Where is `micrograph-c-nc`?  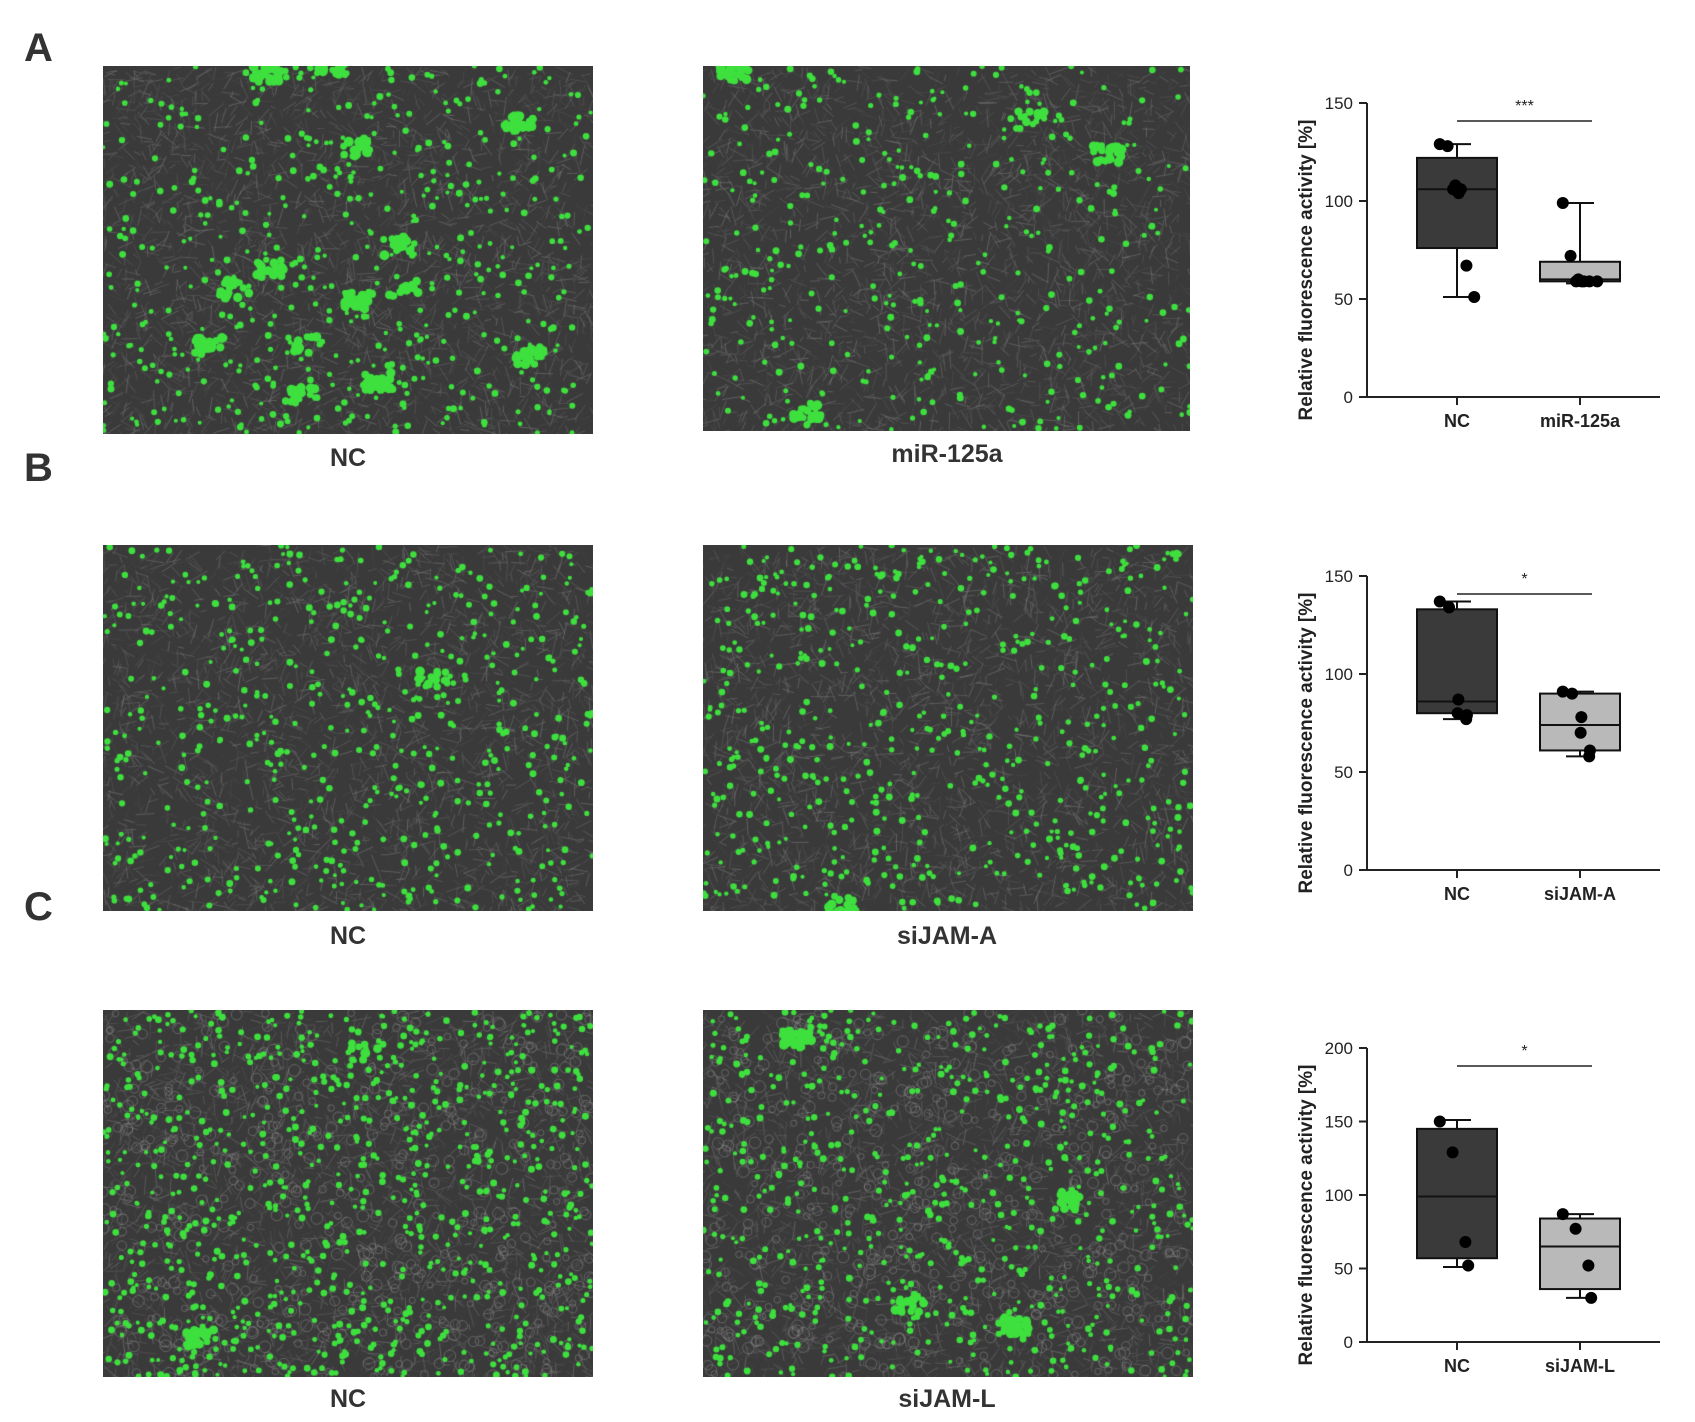 micrograph-c-nc is located at coordinates (348, 1193).